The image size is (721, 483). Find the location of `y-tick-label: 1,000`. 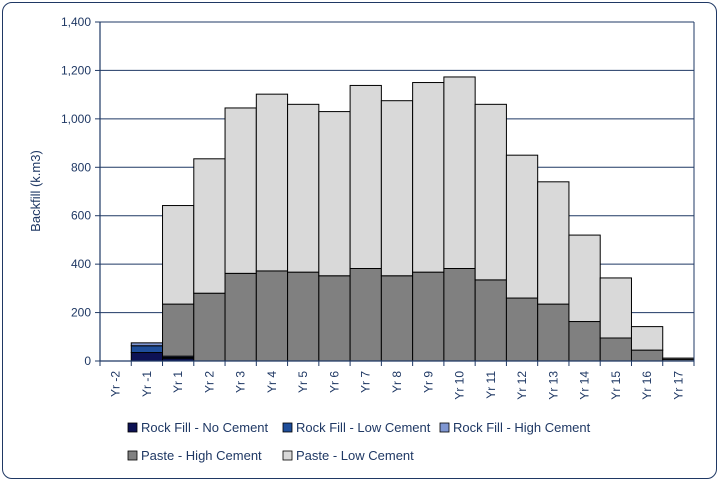

y-tick-label: 1,000 is located at coordinates (76, 119).